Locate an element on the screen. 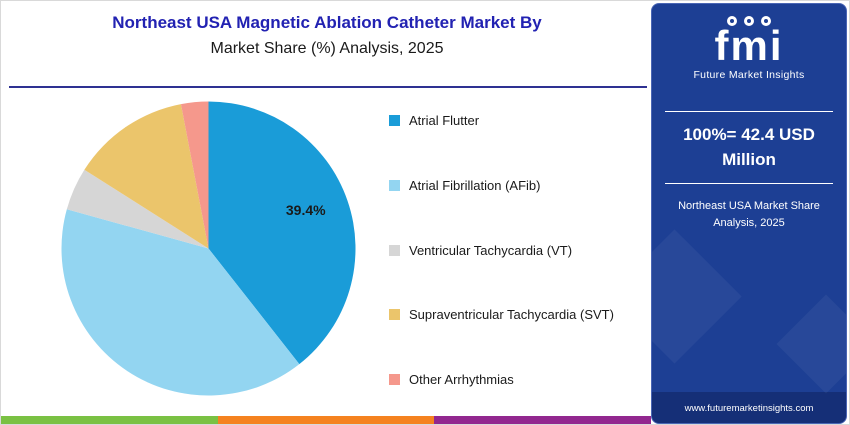 This screenshot has height=425, width=850. market-size-highlight: 100%= 42.4 USD Million is located at coordinates (749, 146).